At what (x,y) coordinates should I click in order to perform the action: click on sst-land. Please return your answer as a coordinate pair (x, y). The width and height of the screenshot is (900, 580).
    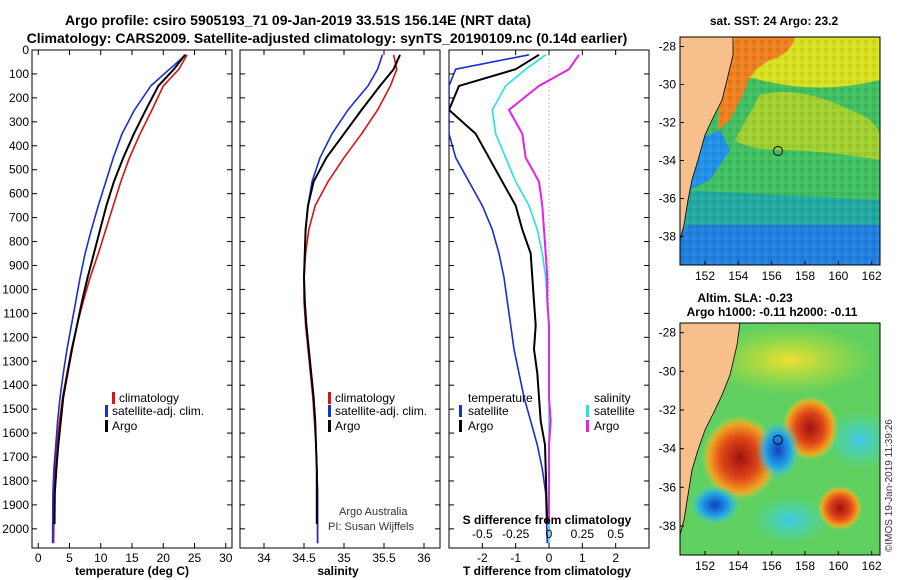
    Looking at the image, I should click on (707, 139).